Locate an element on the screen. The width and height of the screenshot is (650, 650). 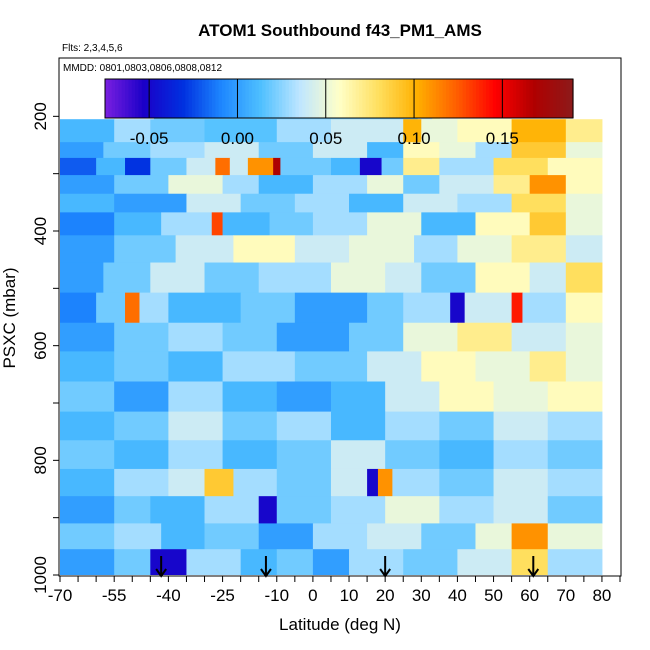
chart-title: ATOM1 Southbound f43_PM1_AMS is located at coordinates (340, 30).